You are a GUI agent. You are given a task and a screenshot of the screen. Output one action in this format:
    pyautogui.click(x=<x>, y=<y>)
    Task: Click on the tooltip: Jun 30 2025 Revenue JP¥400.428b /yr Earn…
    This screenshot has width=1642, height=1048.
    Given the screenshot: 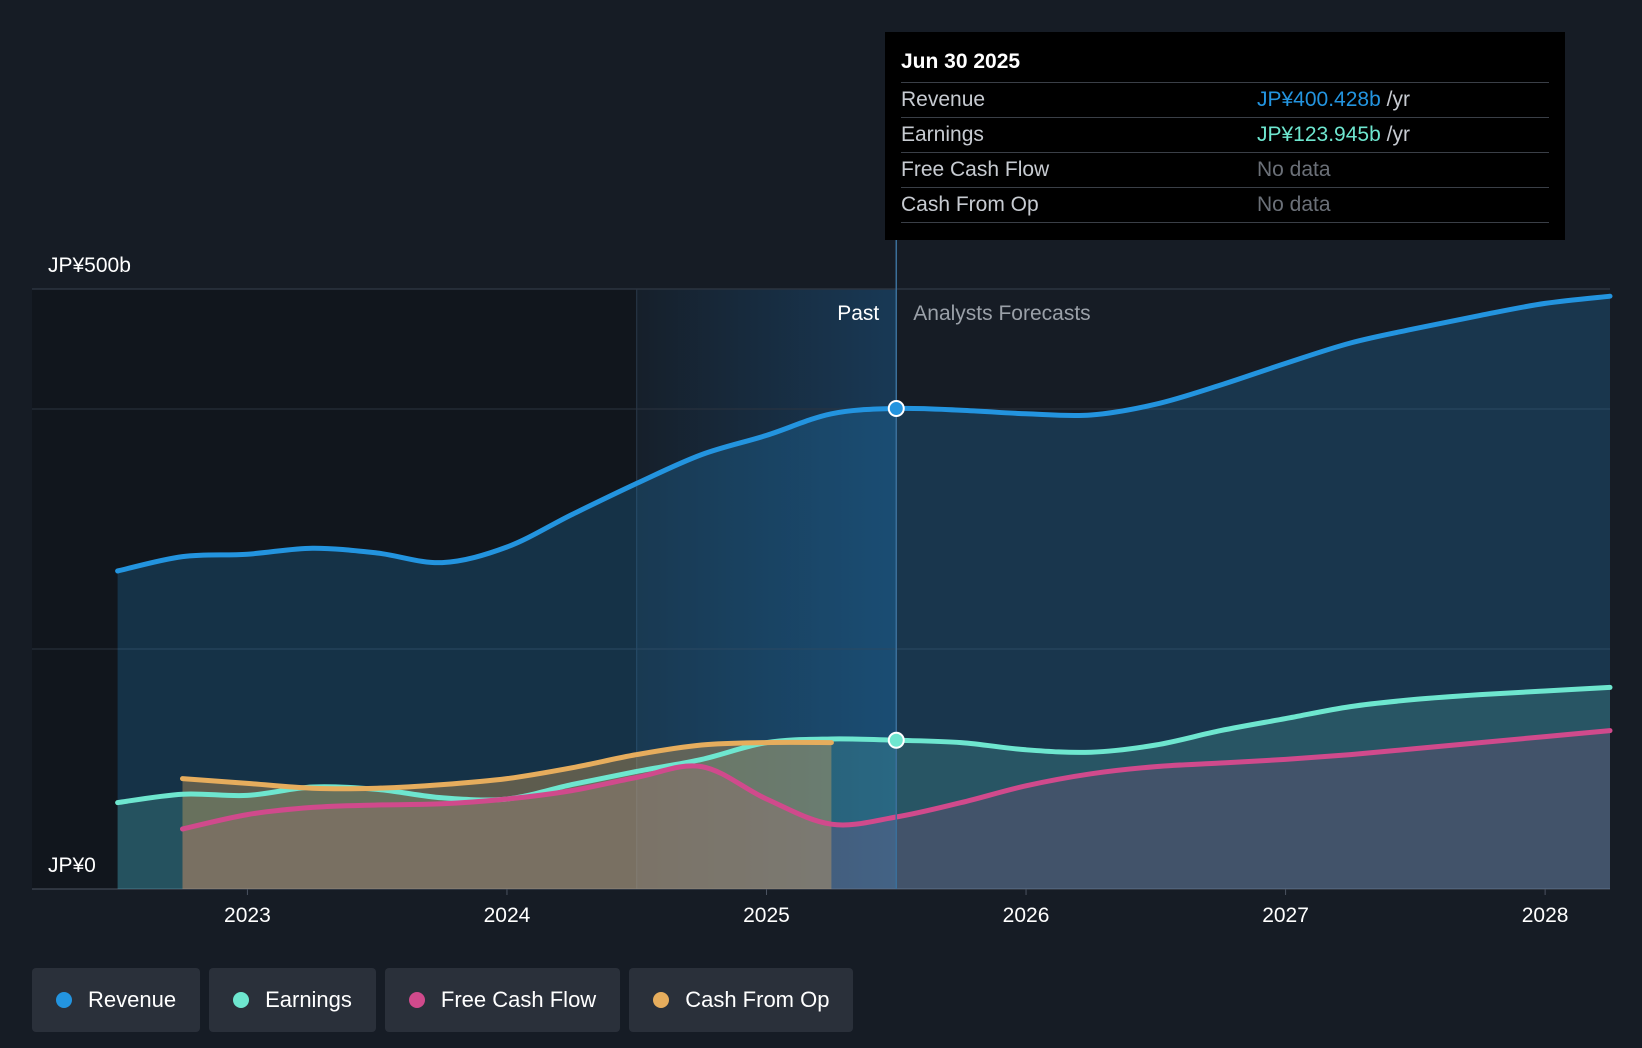 What is the action you would take?
    pyautogui.click(x=1225, y=136)
    